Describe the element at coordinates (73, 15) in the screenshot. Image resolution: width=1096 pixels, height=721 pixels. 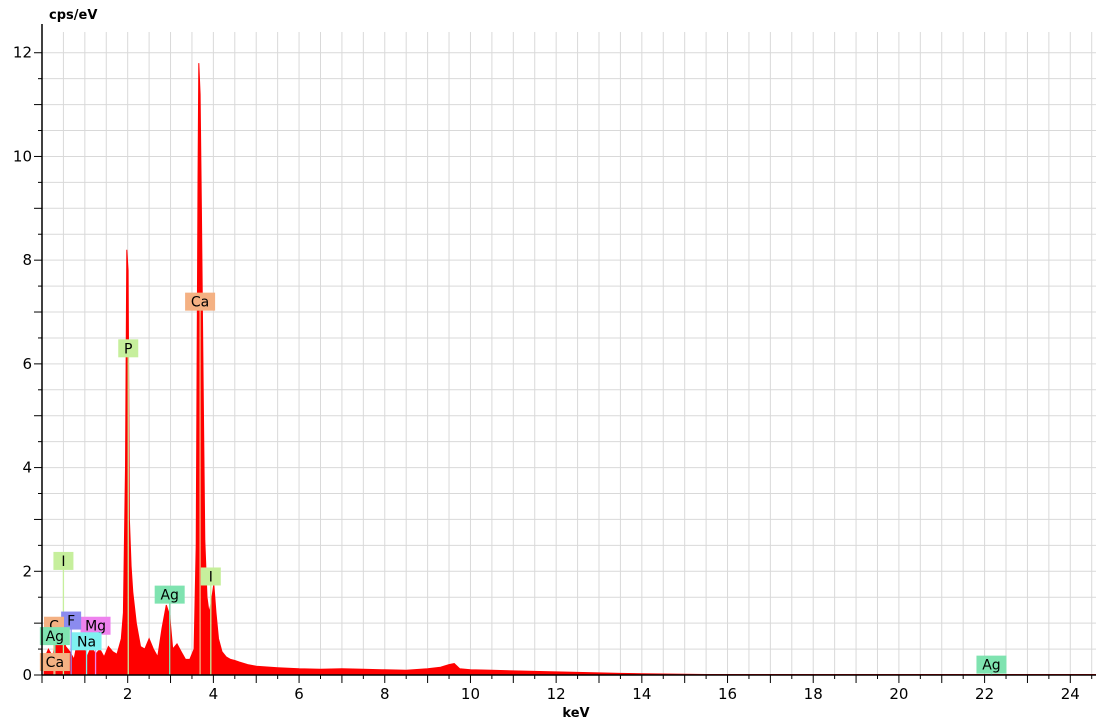
I see `y-axis-label: cps/eV` at that location.